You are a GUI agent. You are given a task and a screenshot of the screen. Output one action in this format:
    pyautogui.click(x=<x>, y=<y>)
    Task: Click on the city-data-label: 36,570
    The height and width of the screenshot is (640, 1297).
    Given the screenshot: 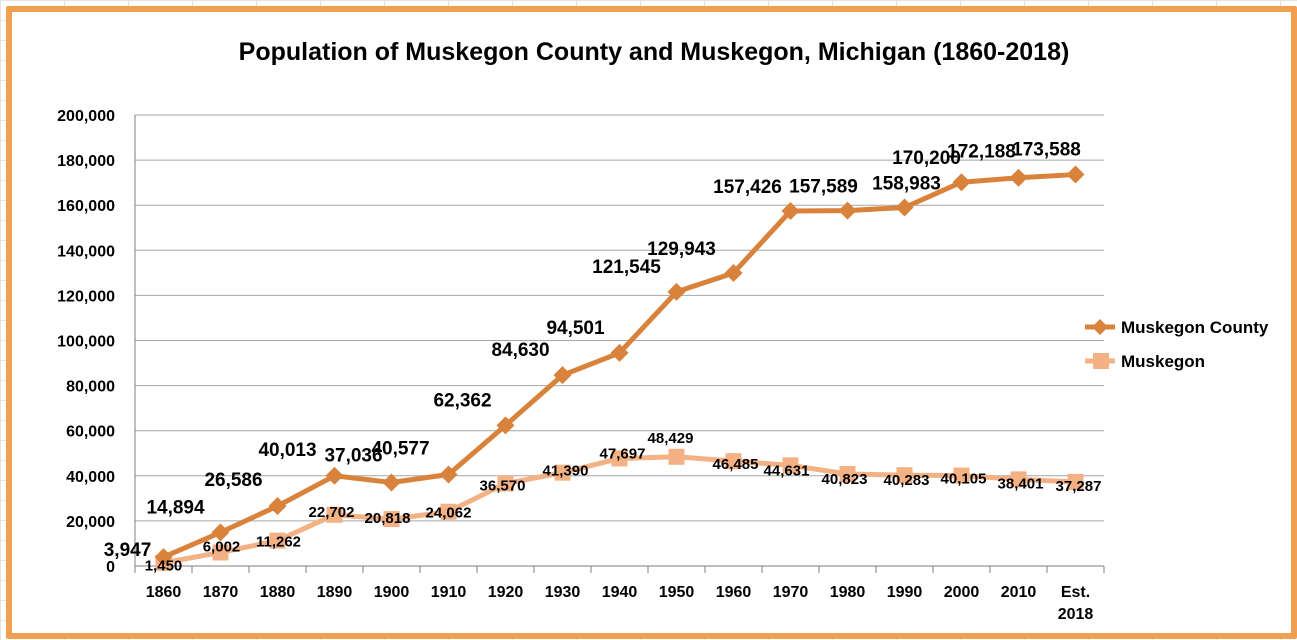 What is the action you would take?
    pyautogui.click(x=503, y=486)
    